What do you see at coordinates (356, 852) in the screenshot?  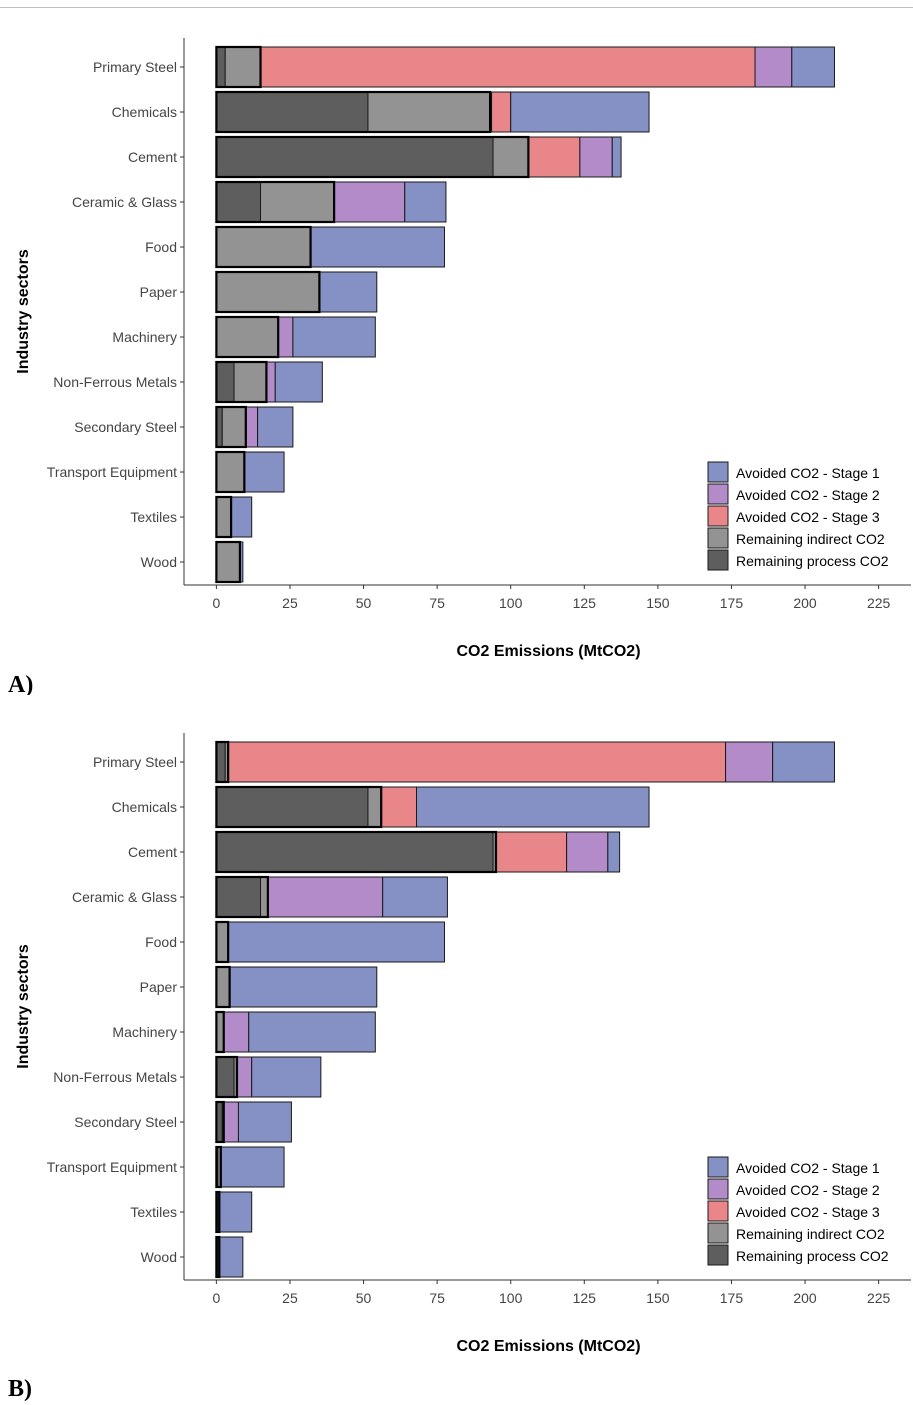 I see `bar-outline-cement` at bounding box center [356, 852].